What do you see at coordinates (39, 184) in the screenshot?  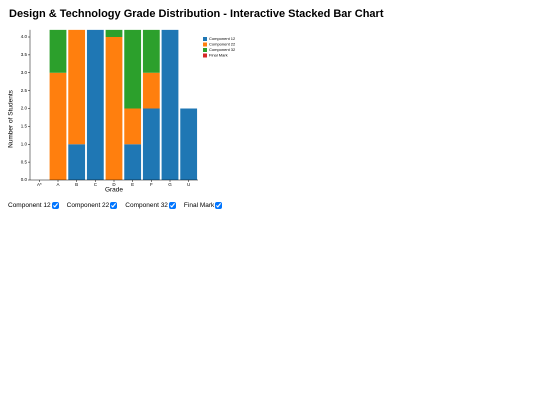 I see `x-tick-label: A*` at bounding box center [39, 184].